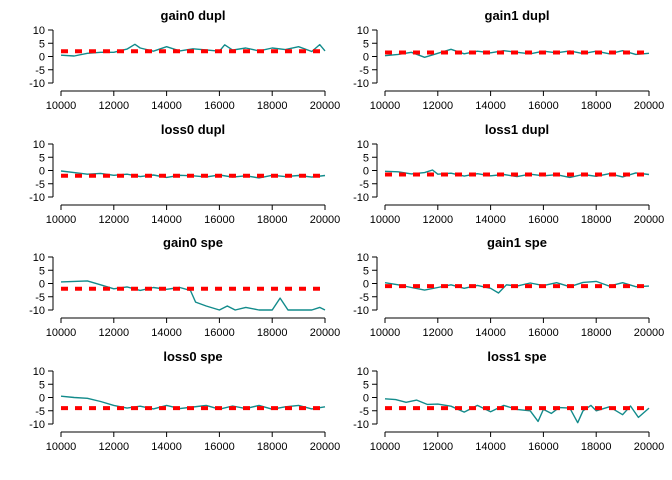 The height and width of the screenshot is (480, 672). Describe the element at coordinates (193, 242) in the screenshot. I see `panel-title: gain0 spe` at that location.